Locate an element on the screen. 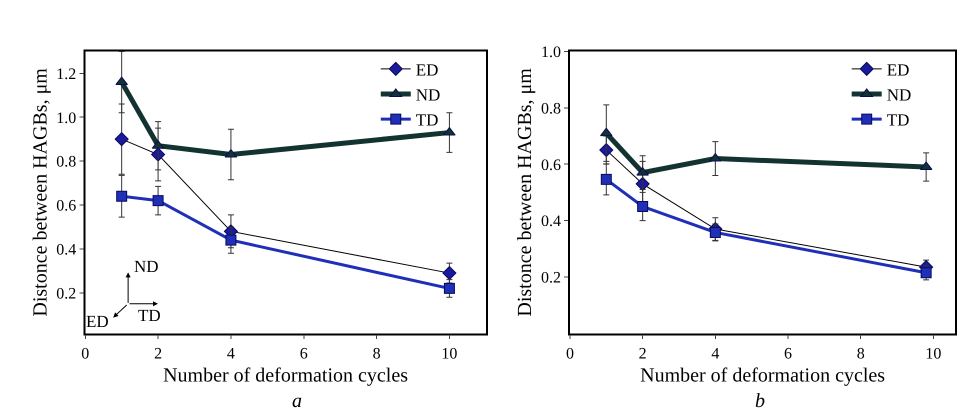 The width and height of the screenshot is (960, 410). text: a is located at coordinates (297, 400).